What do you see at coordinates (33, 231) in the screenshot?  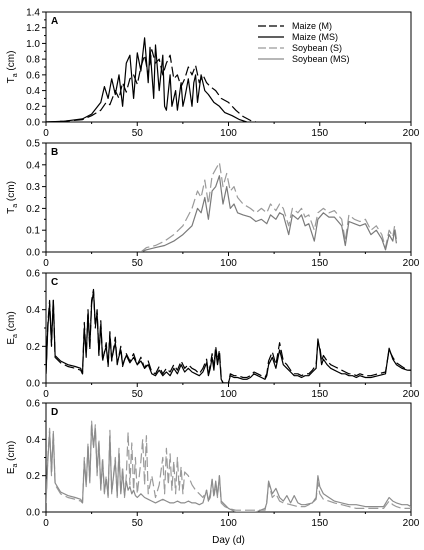 I see `y-tick-label: 0.1` at bounding box center [33, 231].